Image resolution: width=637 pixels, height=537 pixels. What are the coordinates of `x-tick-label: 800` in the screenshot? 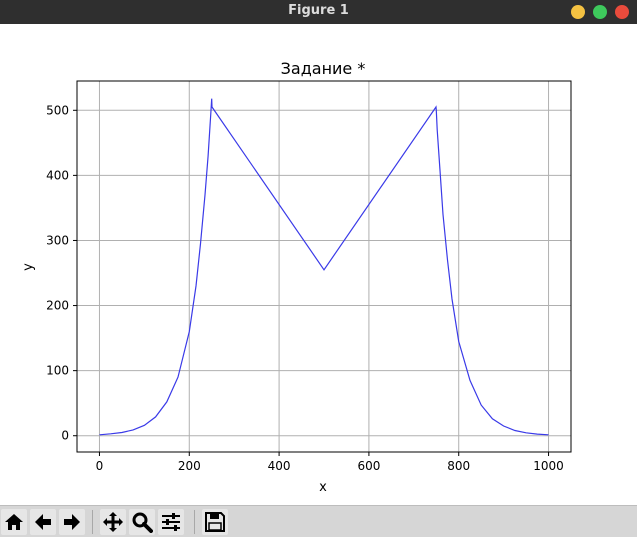 It's located at (458, 466).